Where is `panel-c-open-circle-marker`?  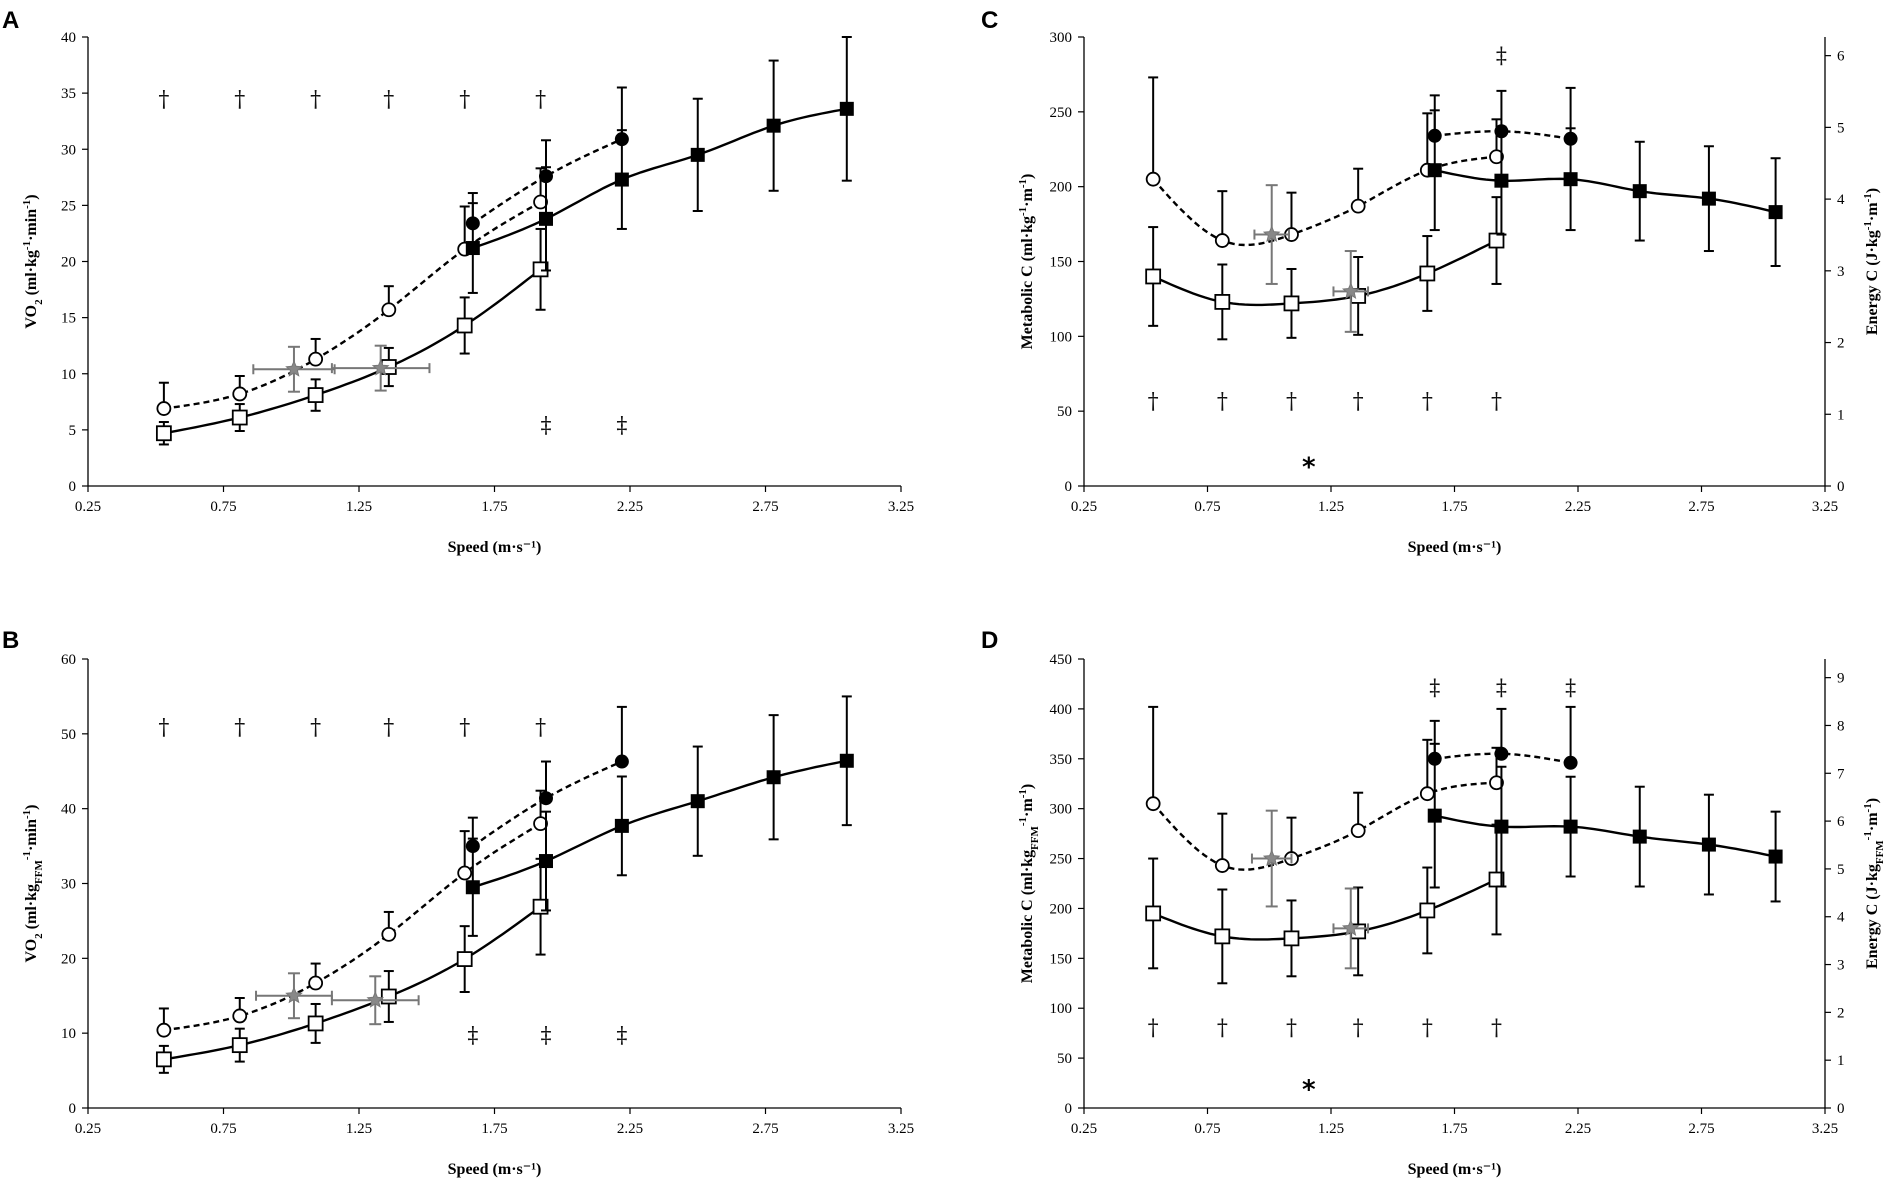 panel-c-open-circle-marker is located at coordinates (1153, 179).